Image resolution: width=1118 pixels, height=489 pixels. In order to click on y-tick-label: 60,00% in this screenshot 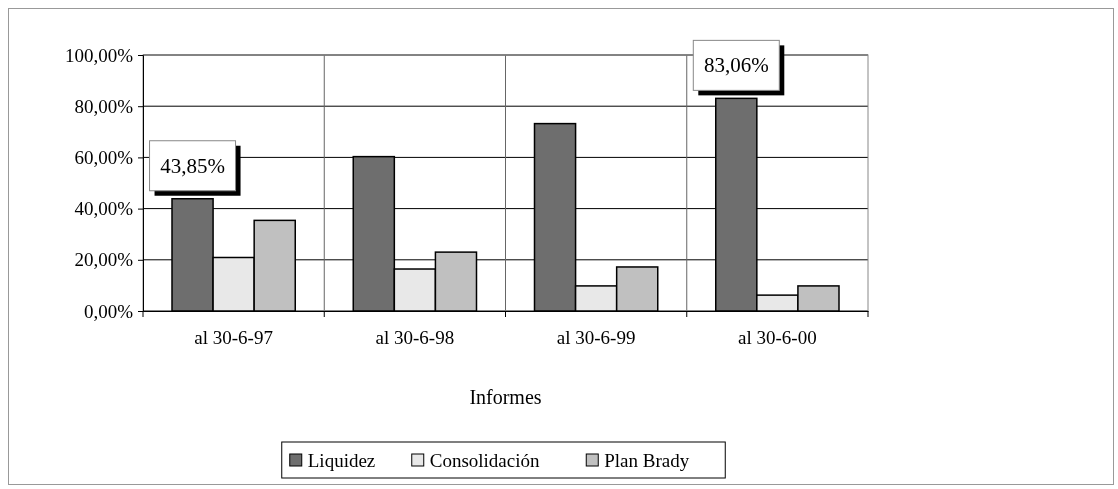, I will do `click(104, 157)`.